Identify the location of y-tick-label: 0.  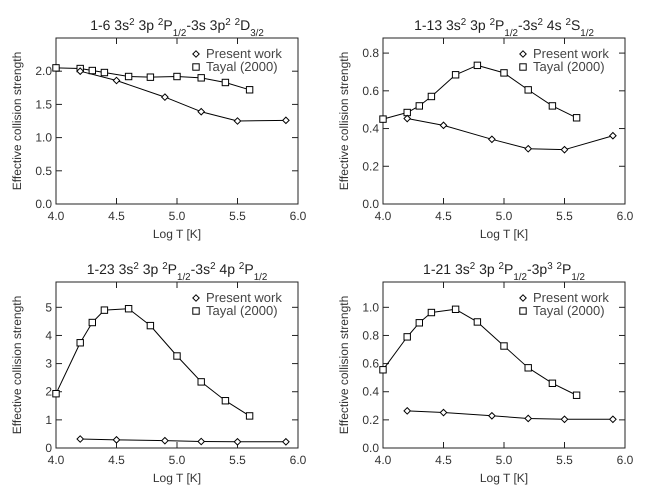
(48, 448).